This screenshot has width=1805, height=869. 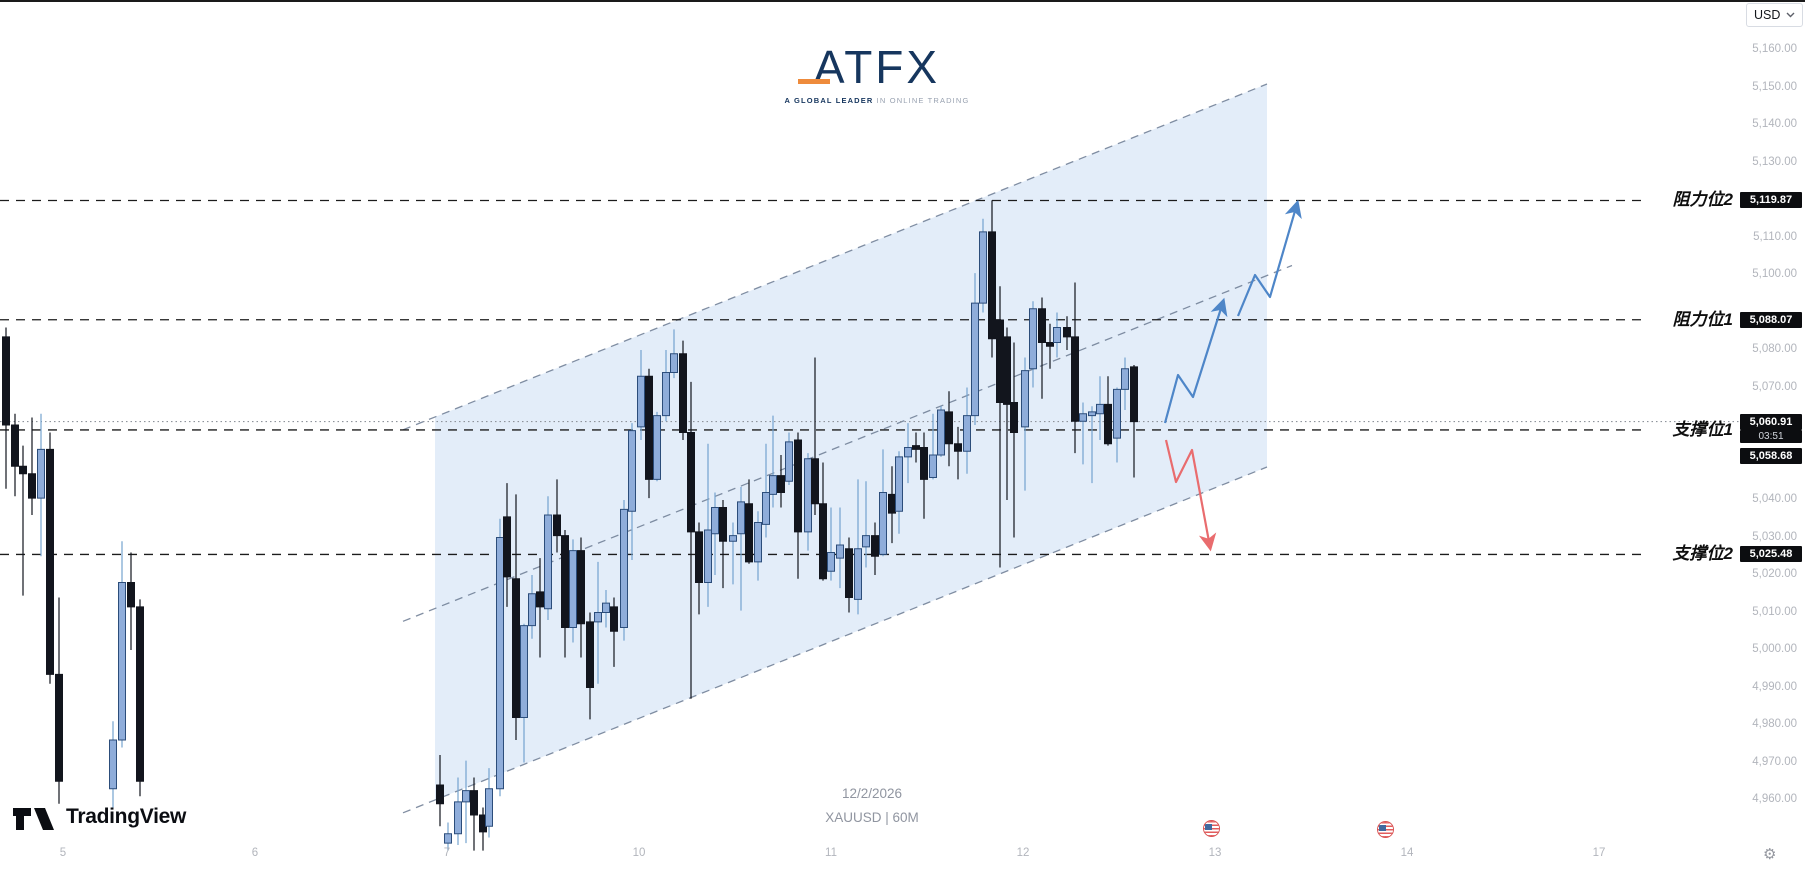 What do you see at coordinates (1774, 574) in the screenshot?
I see `price-axis-label: 5,020.00` at bounding box center [1774, 574].